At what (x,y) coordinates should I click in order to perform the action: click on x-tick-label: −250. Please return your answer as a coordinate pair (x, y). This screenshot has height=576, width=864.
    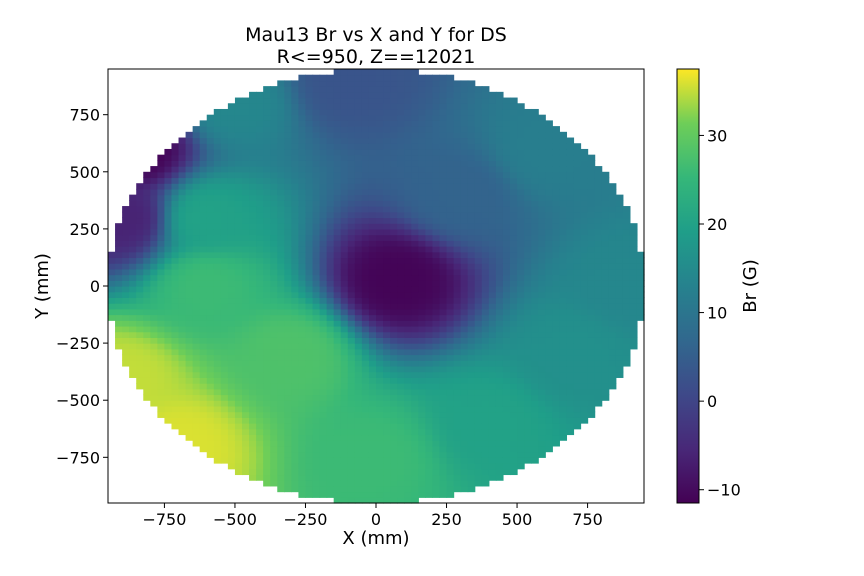
    Looking at the image, I should click on (305, 519).